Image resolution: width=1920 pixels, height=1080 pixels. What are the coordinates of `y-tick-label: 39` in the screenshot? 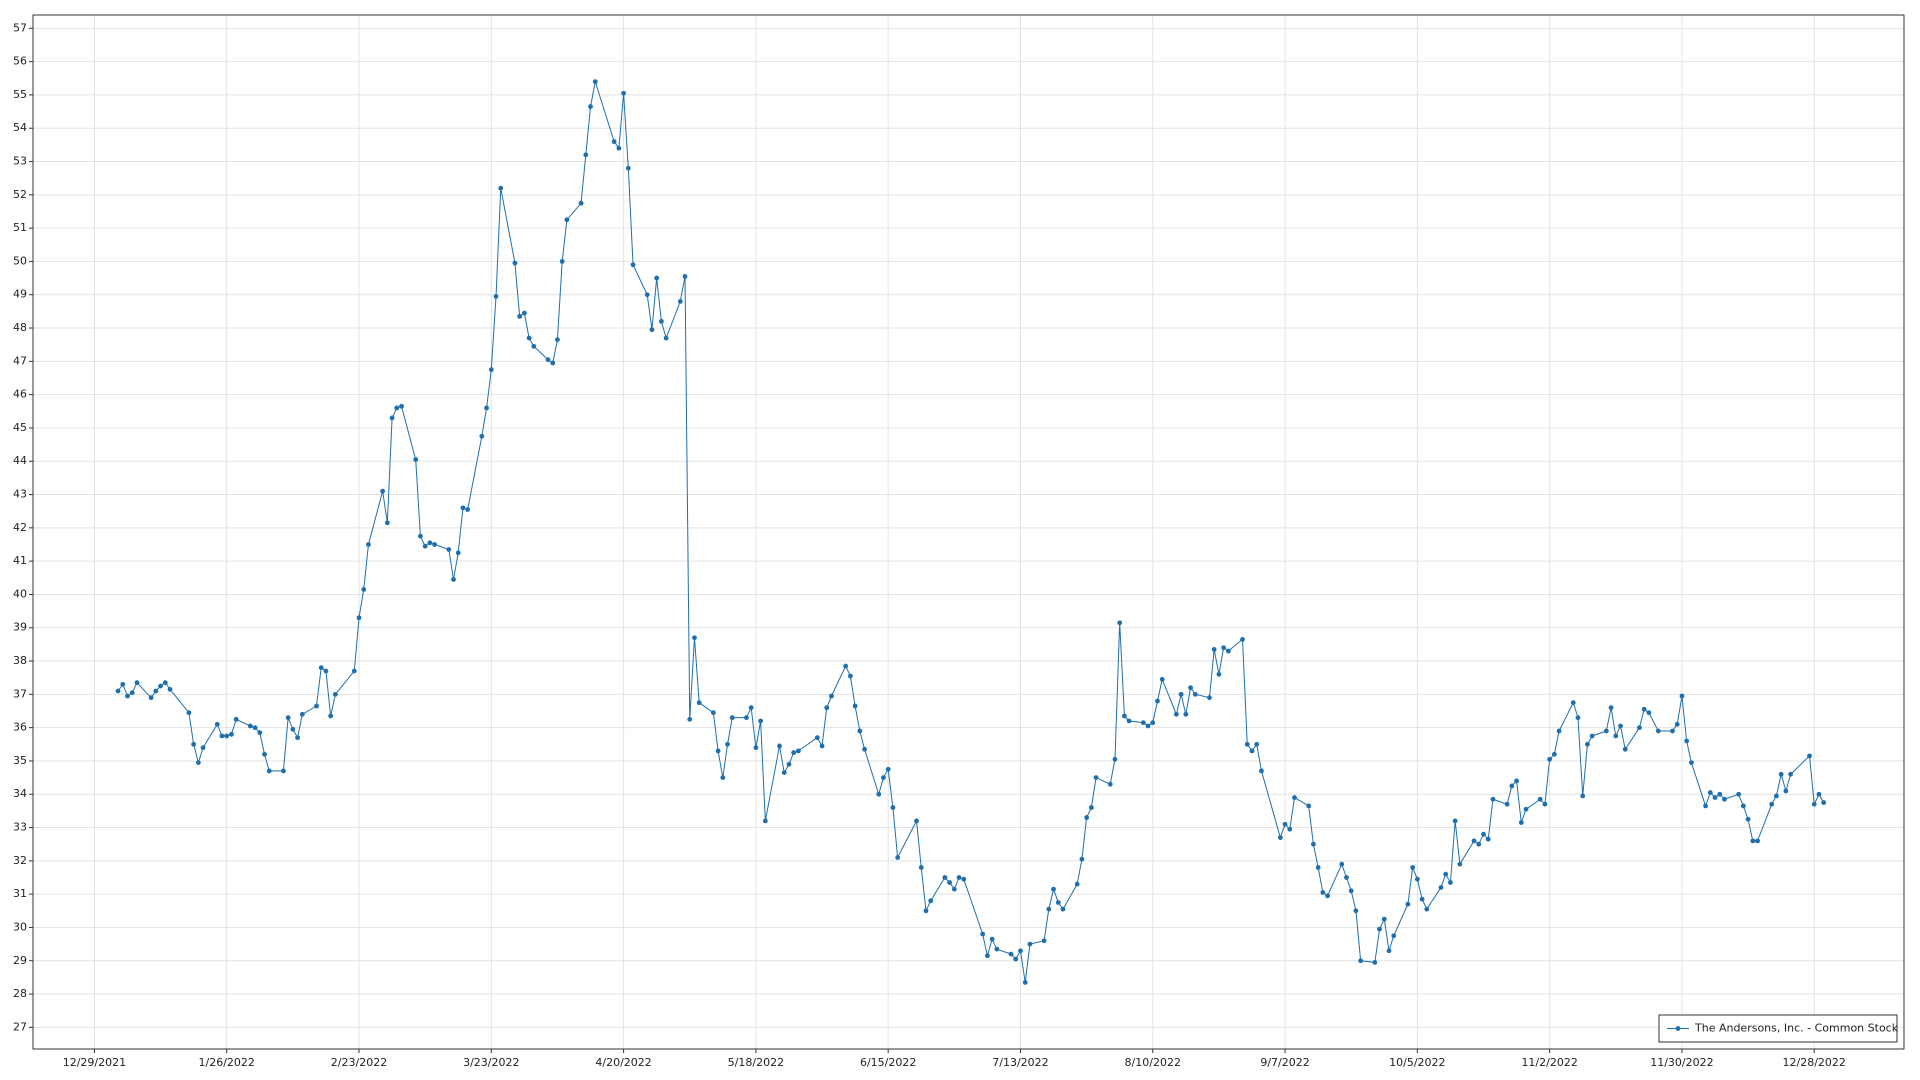 It's located at (20, 627).